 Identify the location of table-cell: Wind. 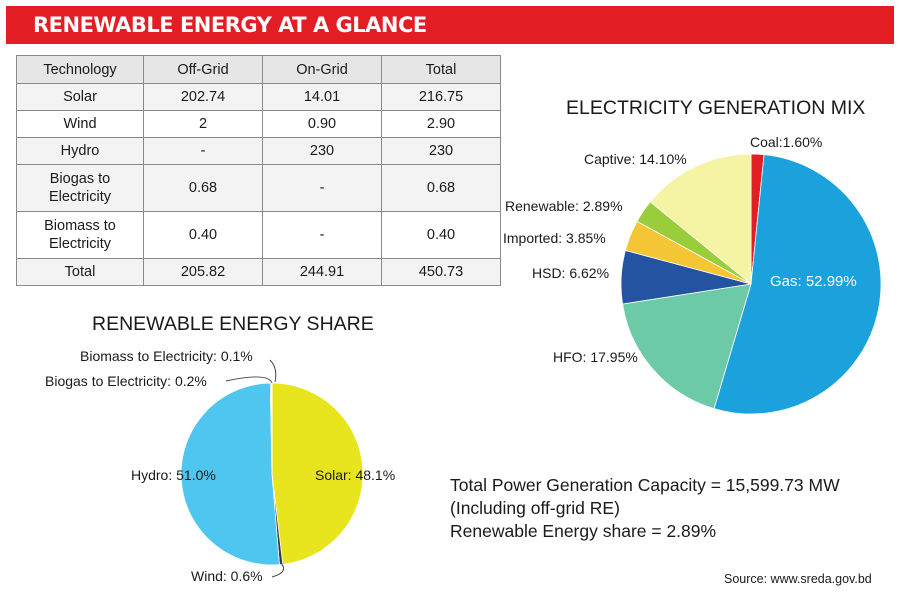
(80, 124).